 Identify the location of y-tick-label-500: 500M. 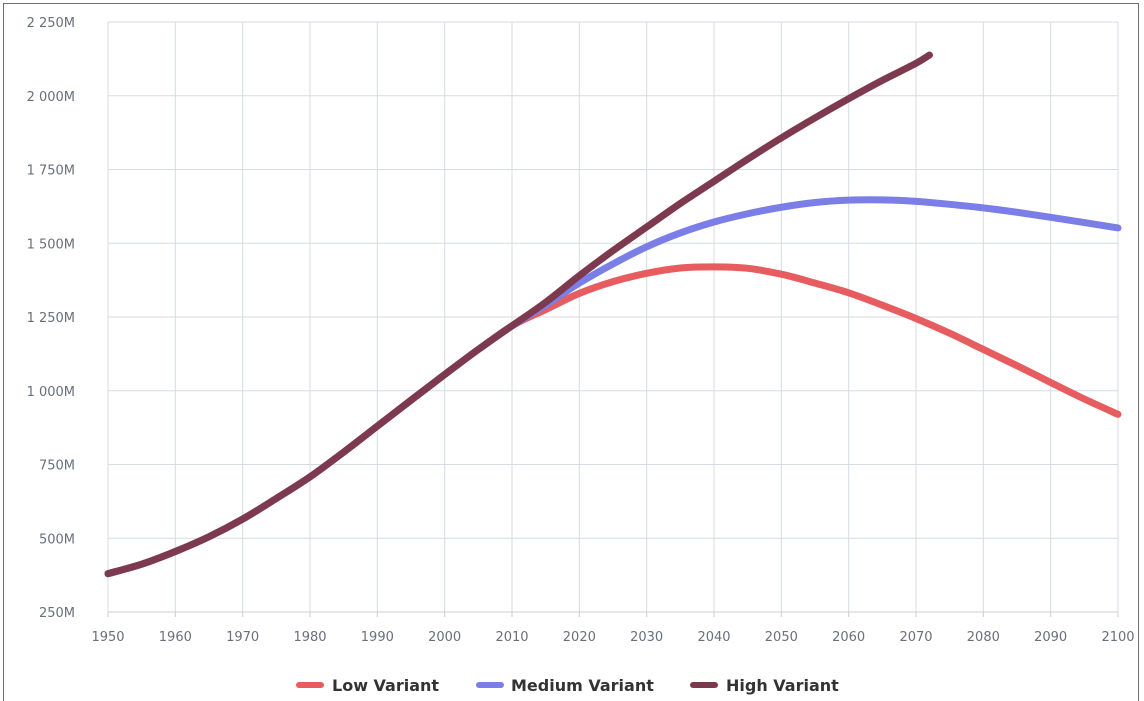
(57, 539).